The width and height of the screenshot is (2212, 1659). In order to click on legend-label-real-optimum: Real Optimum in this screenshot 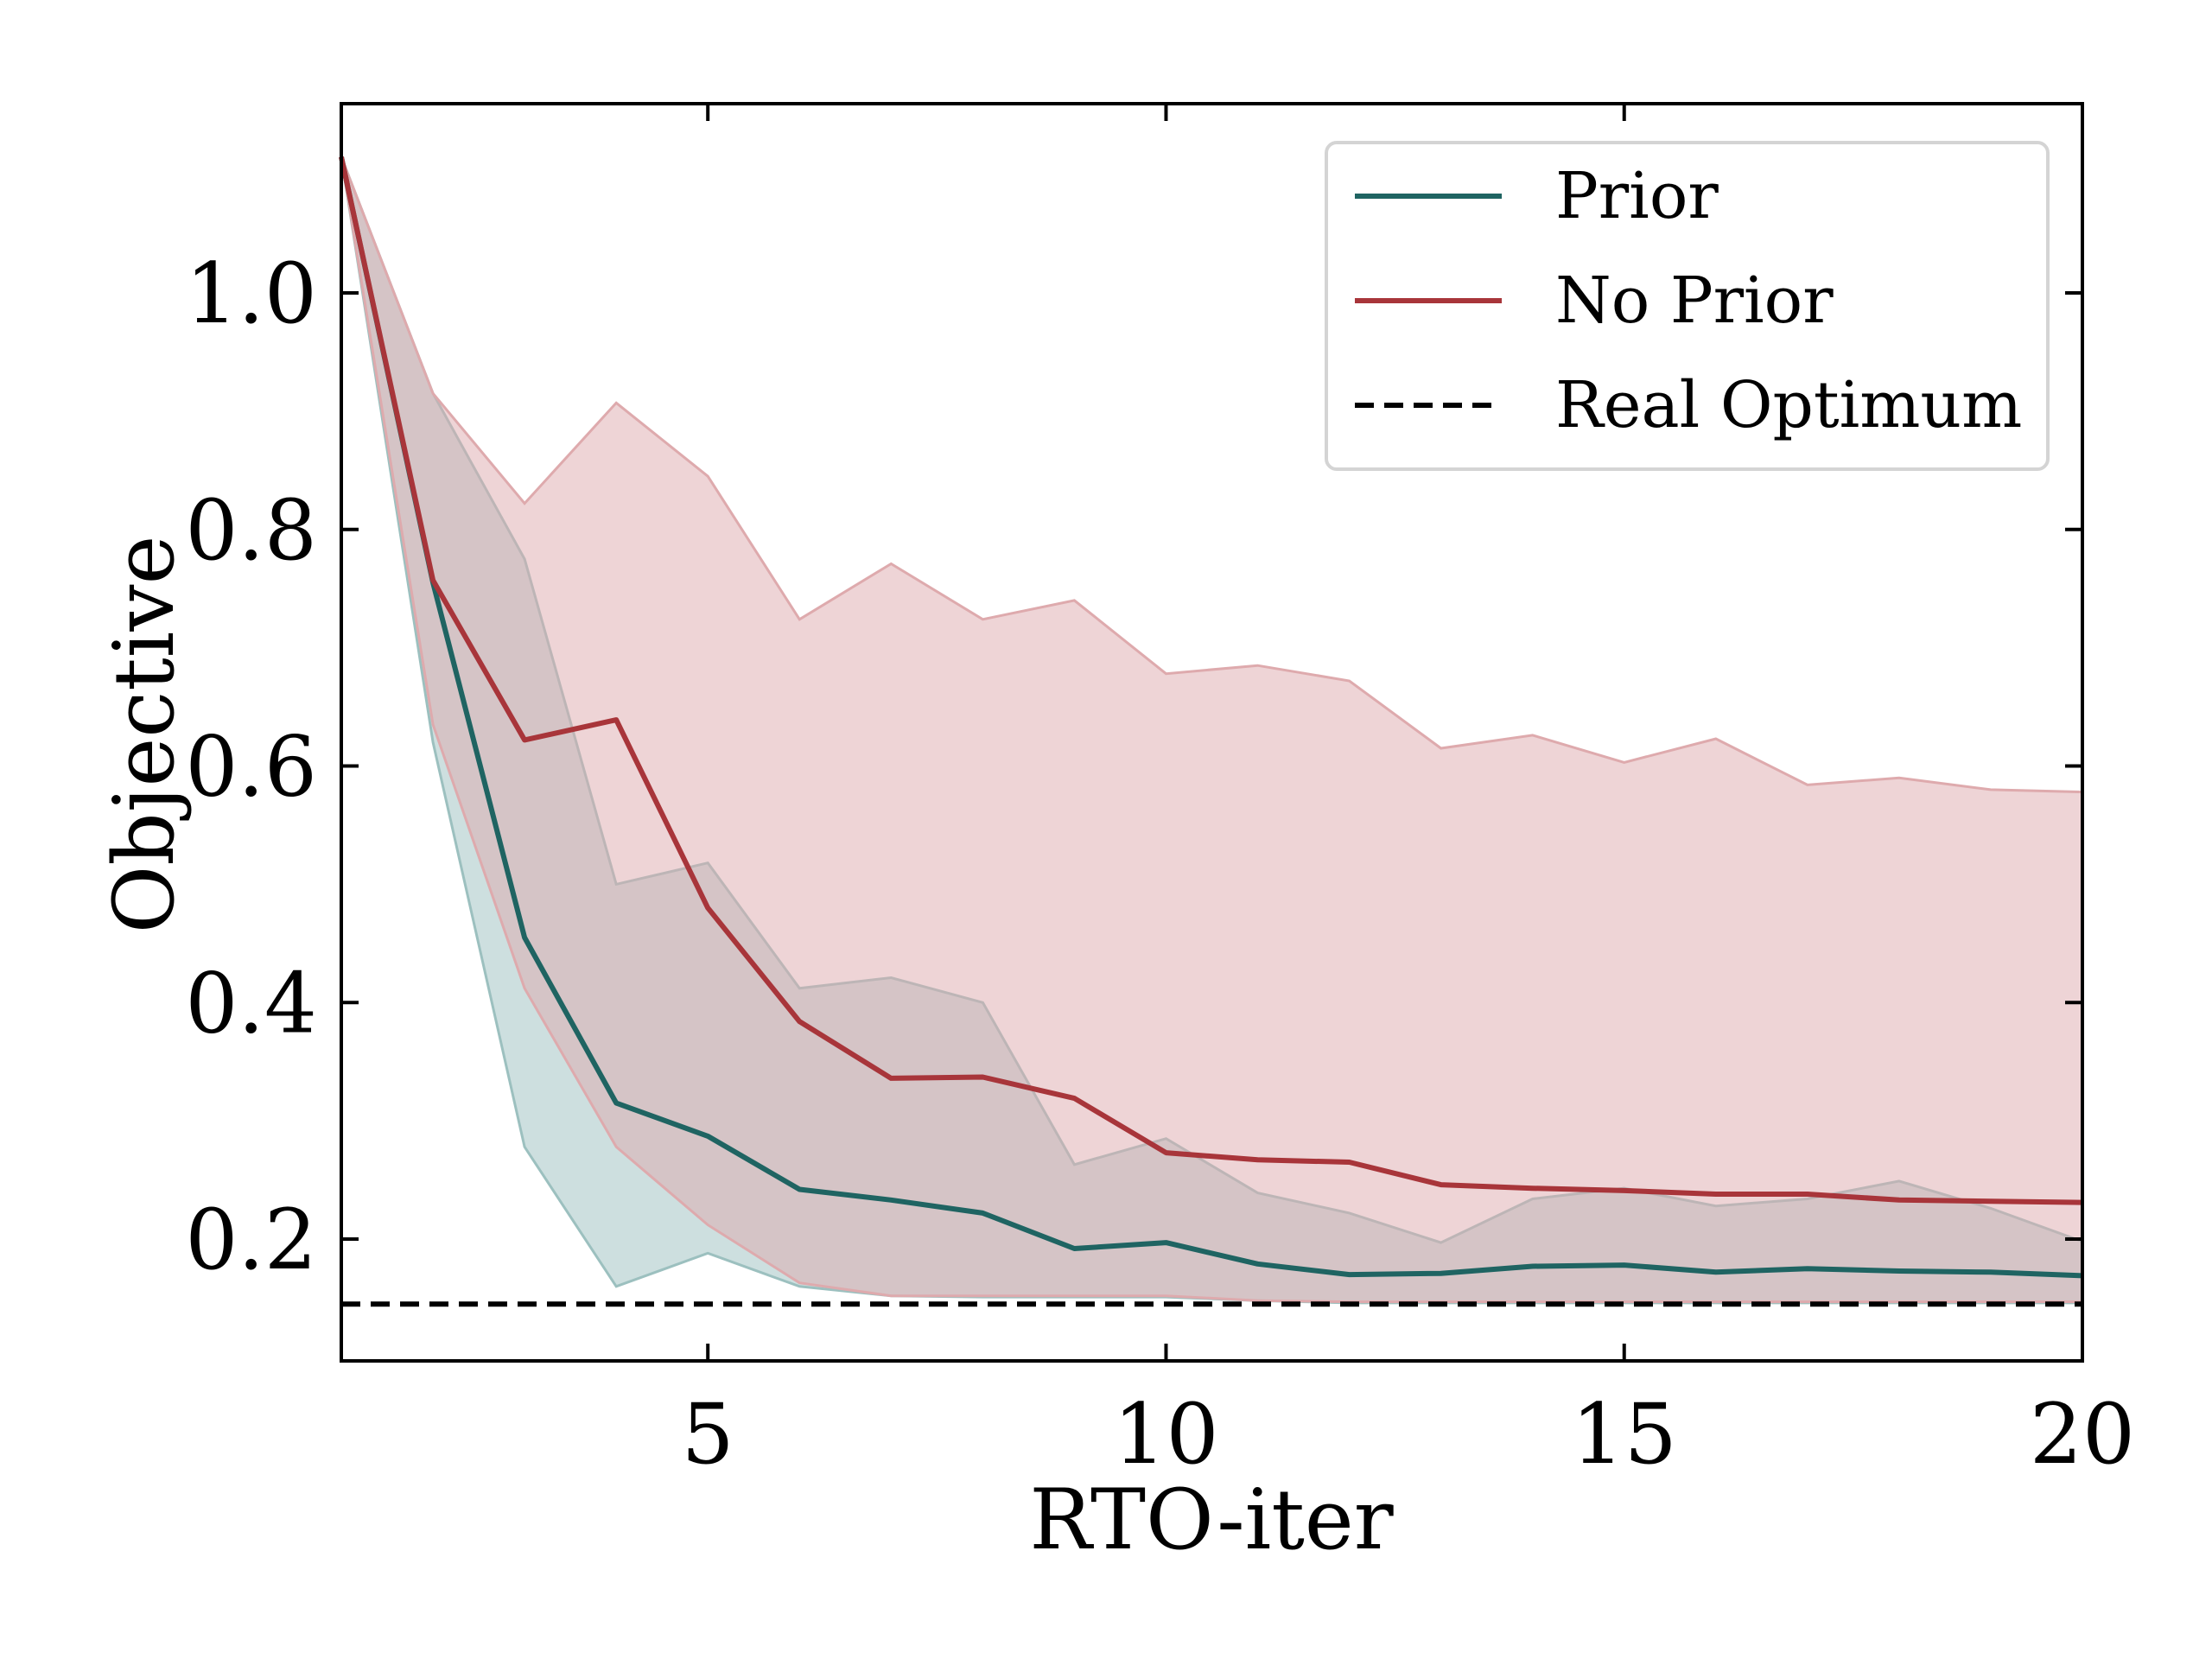, I will do `click(1788, 405)`.